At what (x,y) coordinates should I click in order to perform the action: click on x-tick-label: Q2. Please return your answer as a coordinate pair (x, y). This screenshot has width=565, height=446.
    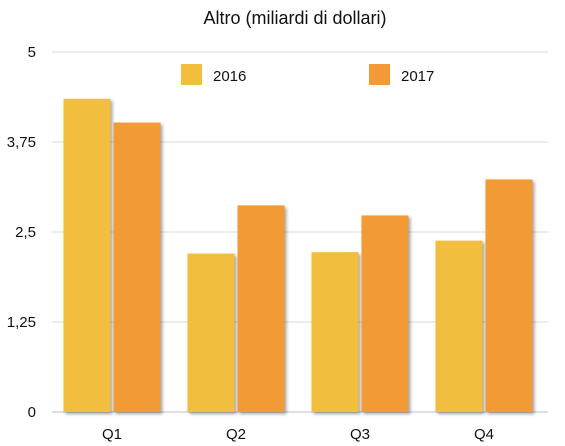
    Looking at the image, I should click on (236, 434).